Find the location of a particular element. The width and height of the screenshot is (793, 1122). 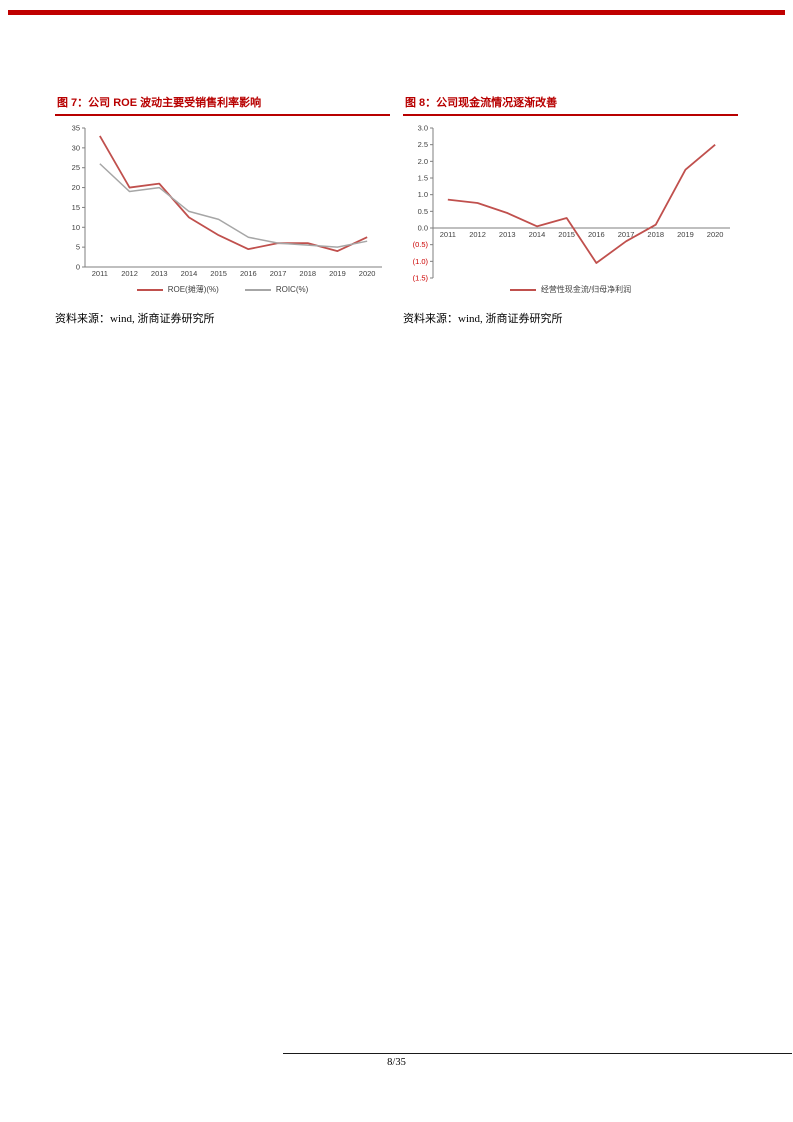

figure-8-title: 图 8：公司现金流情况逐渐改善 is located at coordinates (570, 105).